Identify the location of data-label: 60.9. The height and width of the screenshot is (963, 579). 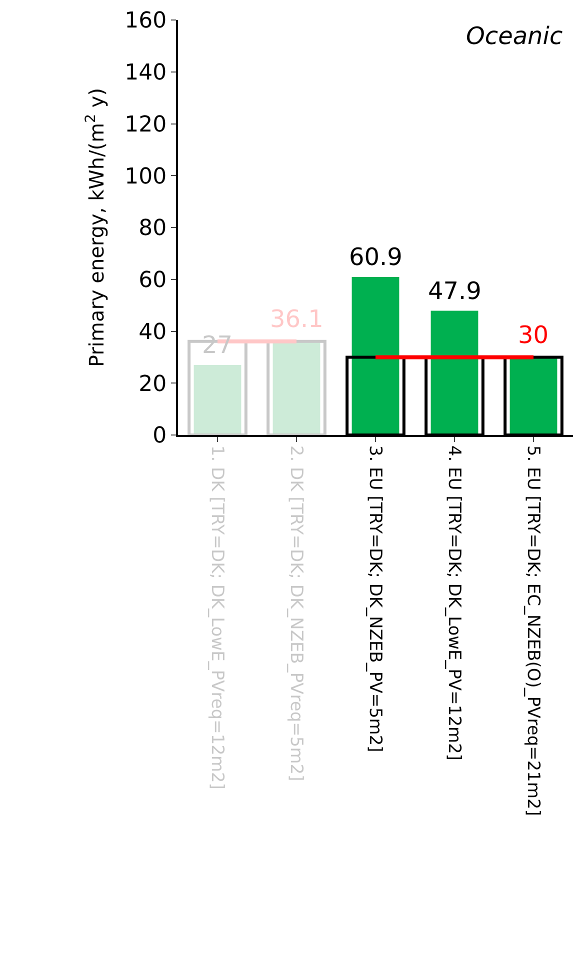
(375, 257).